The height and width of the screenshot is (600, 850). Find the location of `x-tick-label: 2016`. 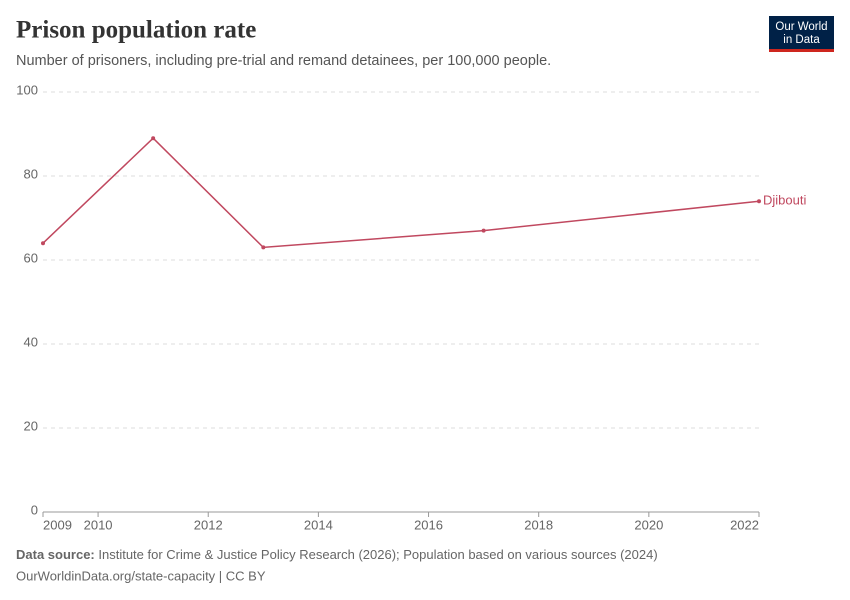

x-tick-label: 2016 is located at coordinates (428, 524).